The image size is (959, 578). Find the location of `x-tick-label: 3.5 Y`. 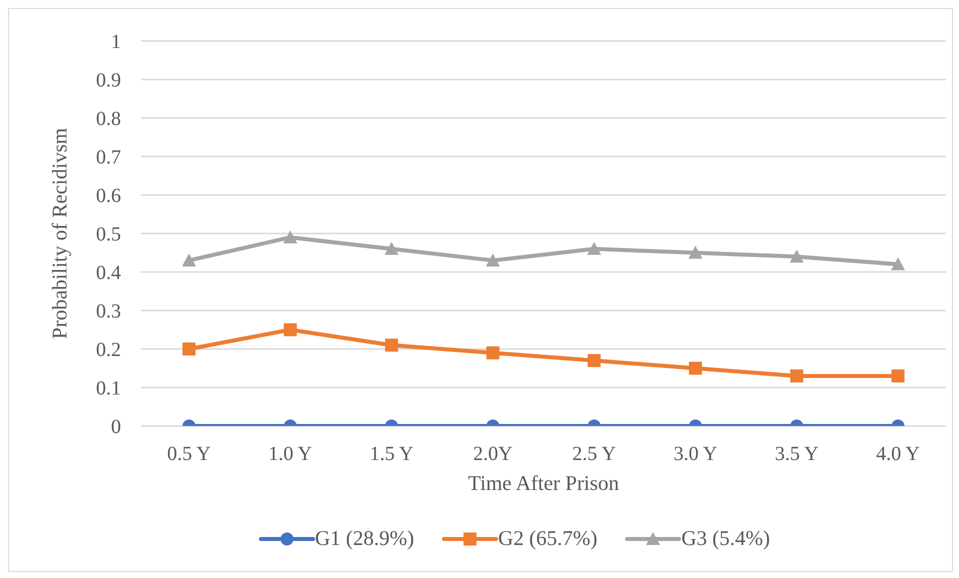

x-tick-label: 3.5 Y is located at coordinates (796, 454).